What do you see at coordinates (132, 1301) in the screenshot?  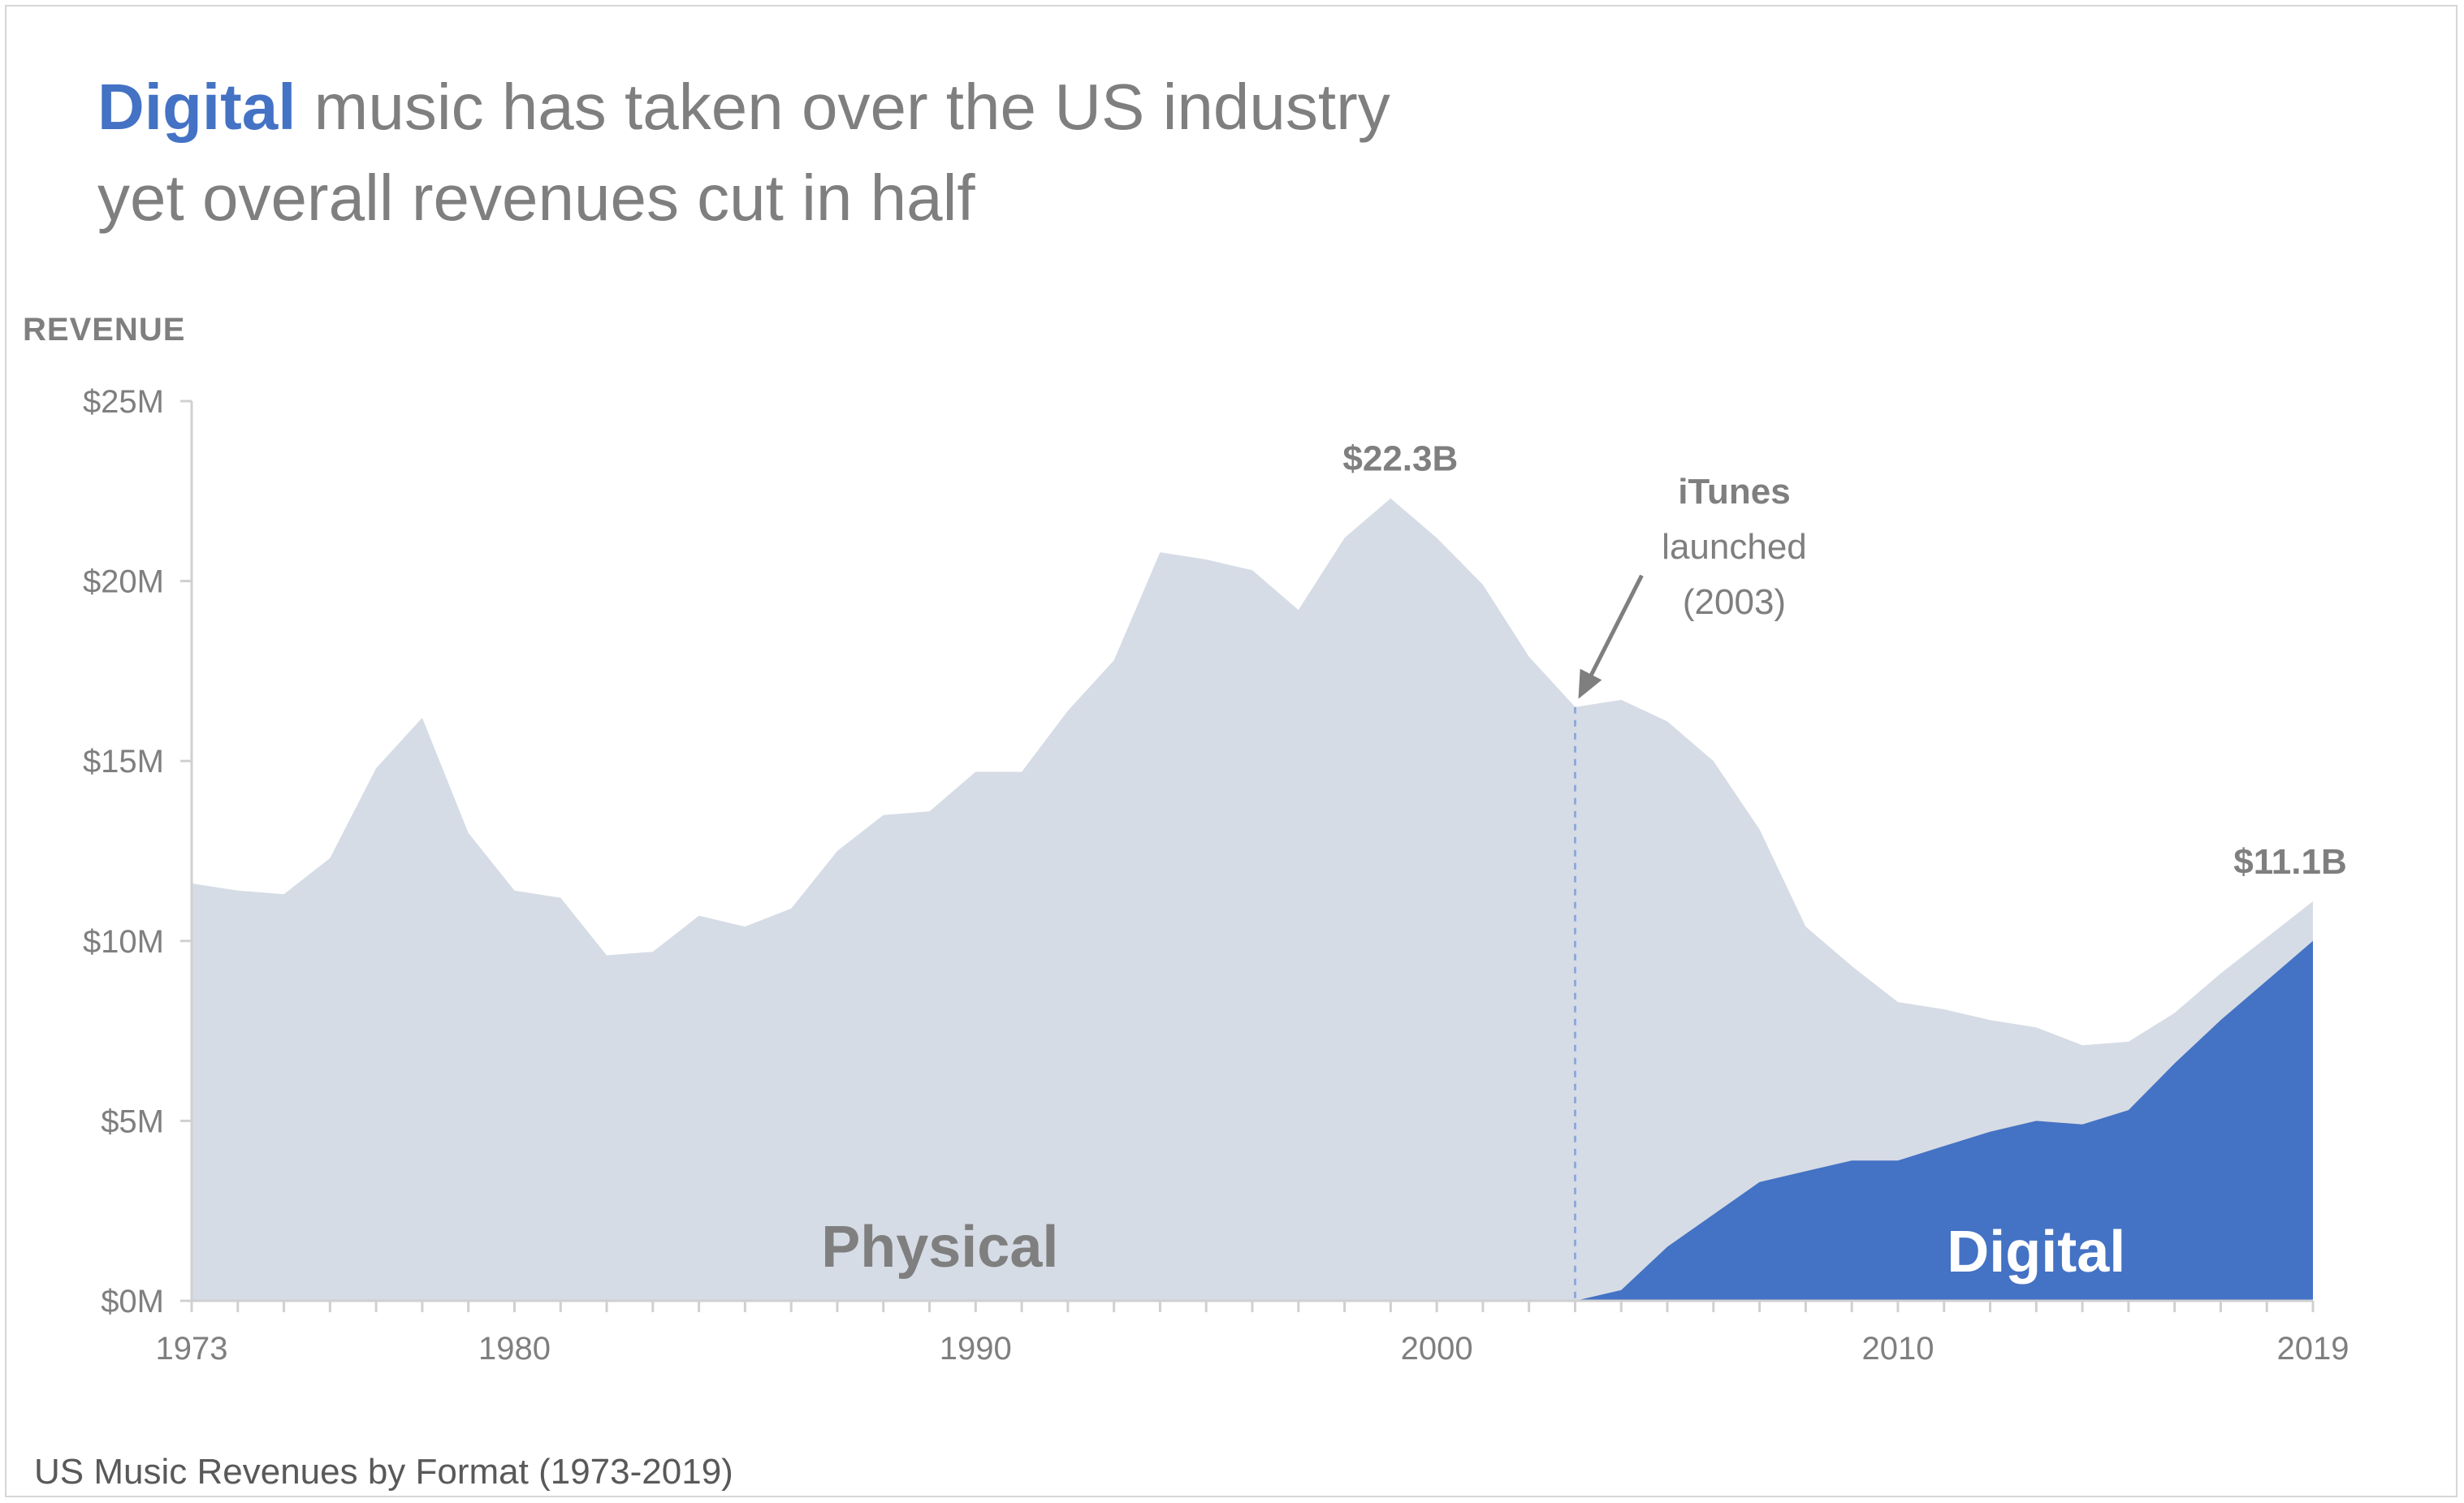 I see `y-tick-label: $0M` at bounding box center [132, 1301].